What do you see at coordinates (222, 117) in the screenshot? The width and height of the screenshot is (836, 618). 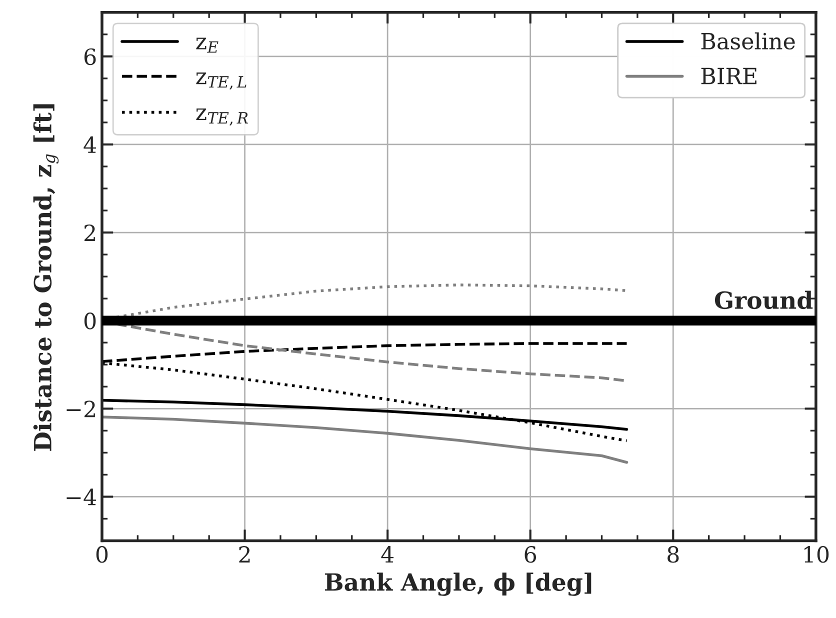 I see `legend-label: z$_{TE,R}$` at bounding box center [222, 117].